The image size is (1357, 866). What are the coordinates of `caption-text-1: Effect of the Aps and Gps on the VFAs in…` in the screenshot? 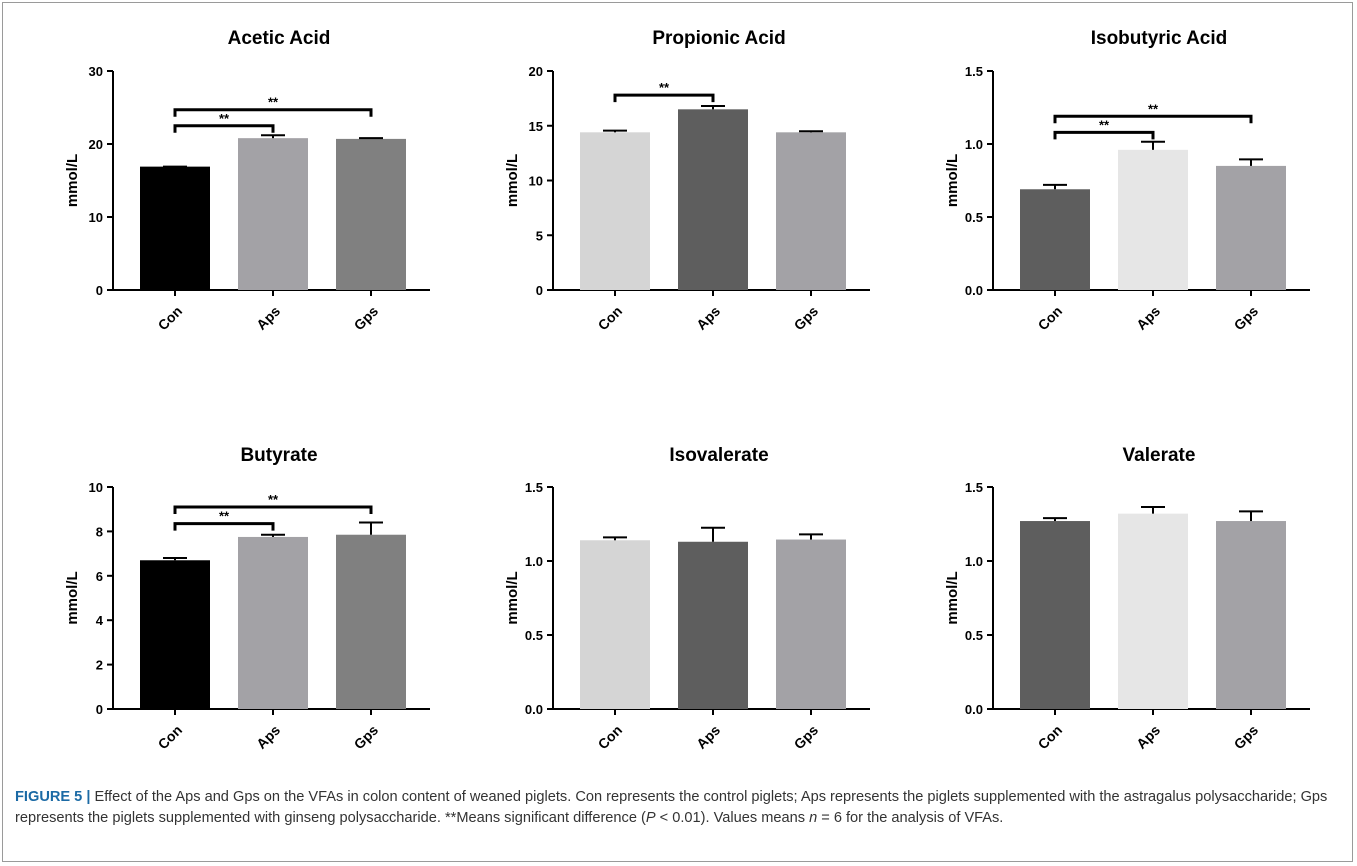 It's located at (671, 807).